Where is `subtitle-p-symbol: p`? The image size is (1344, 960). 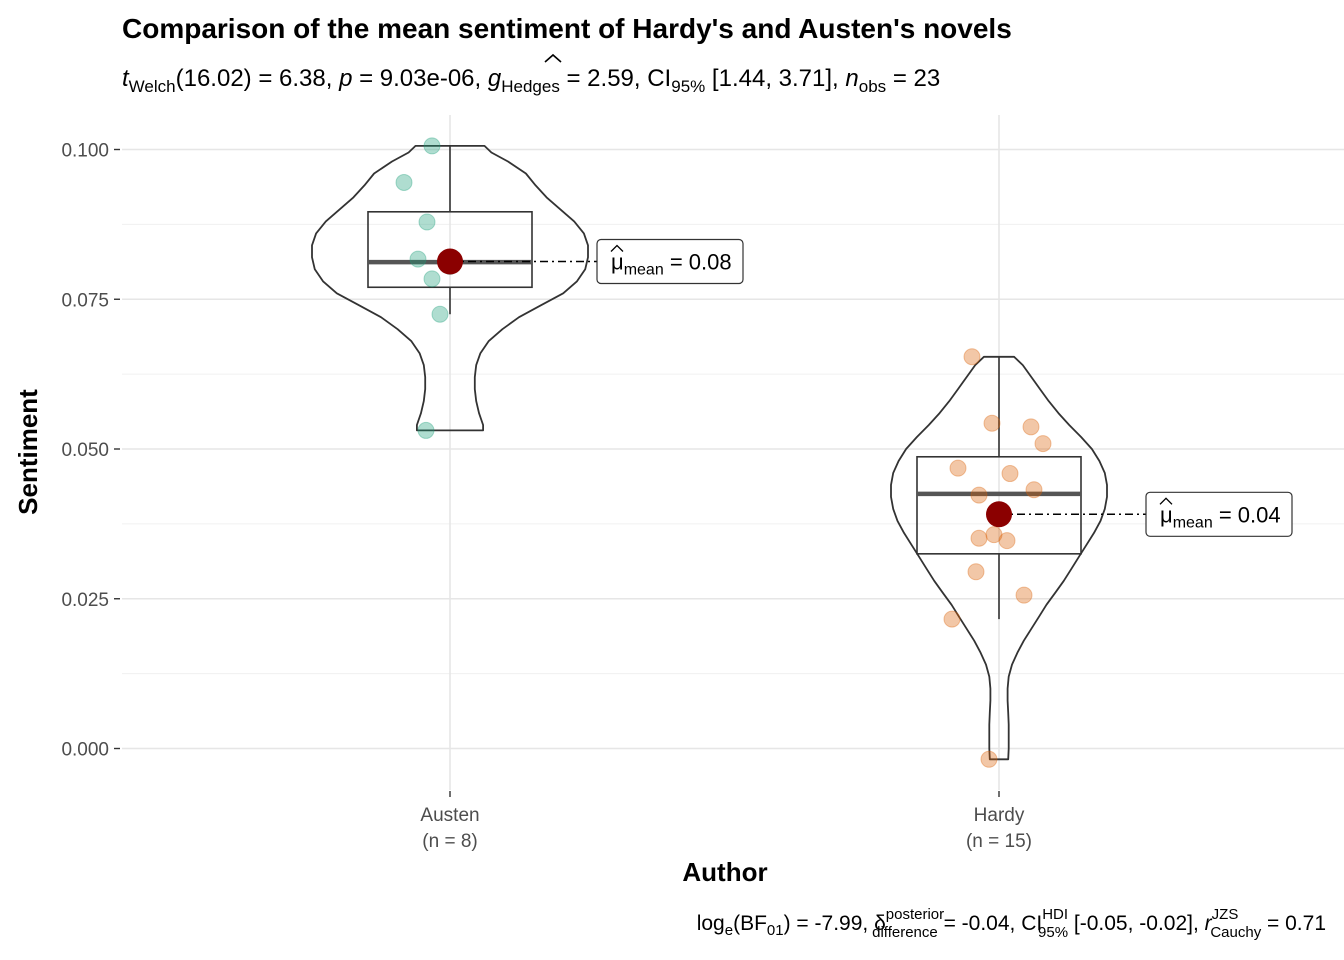
subtitle-p-symbol: p is located at coordinates (345, 78).